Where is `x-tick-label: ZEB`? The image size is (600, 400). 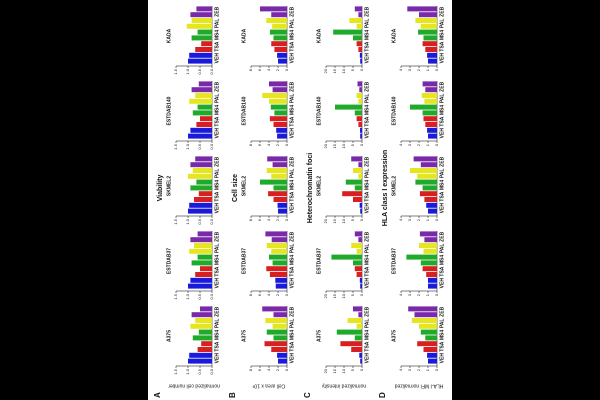 x-tick-label: ZEB is located at coordinates (292, 236).